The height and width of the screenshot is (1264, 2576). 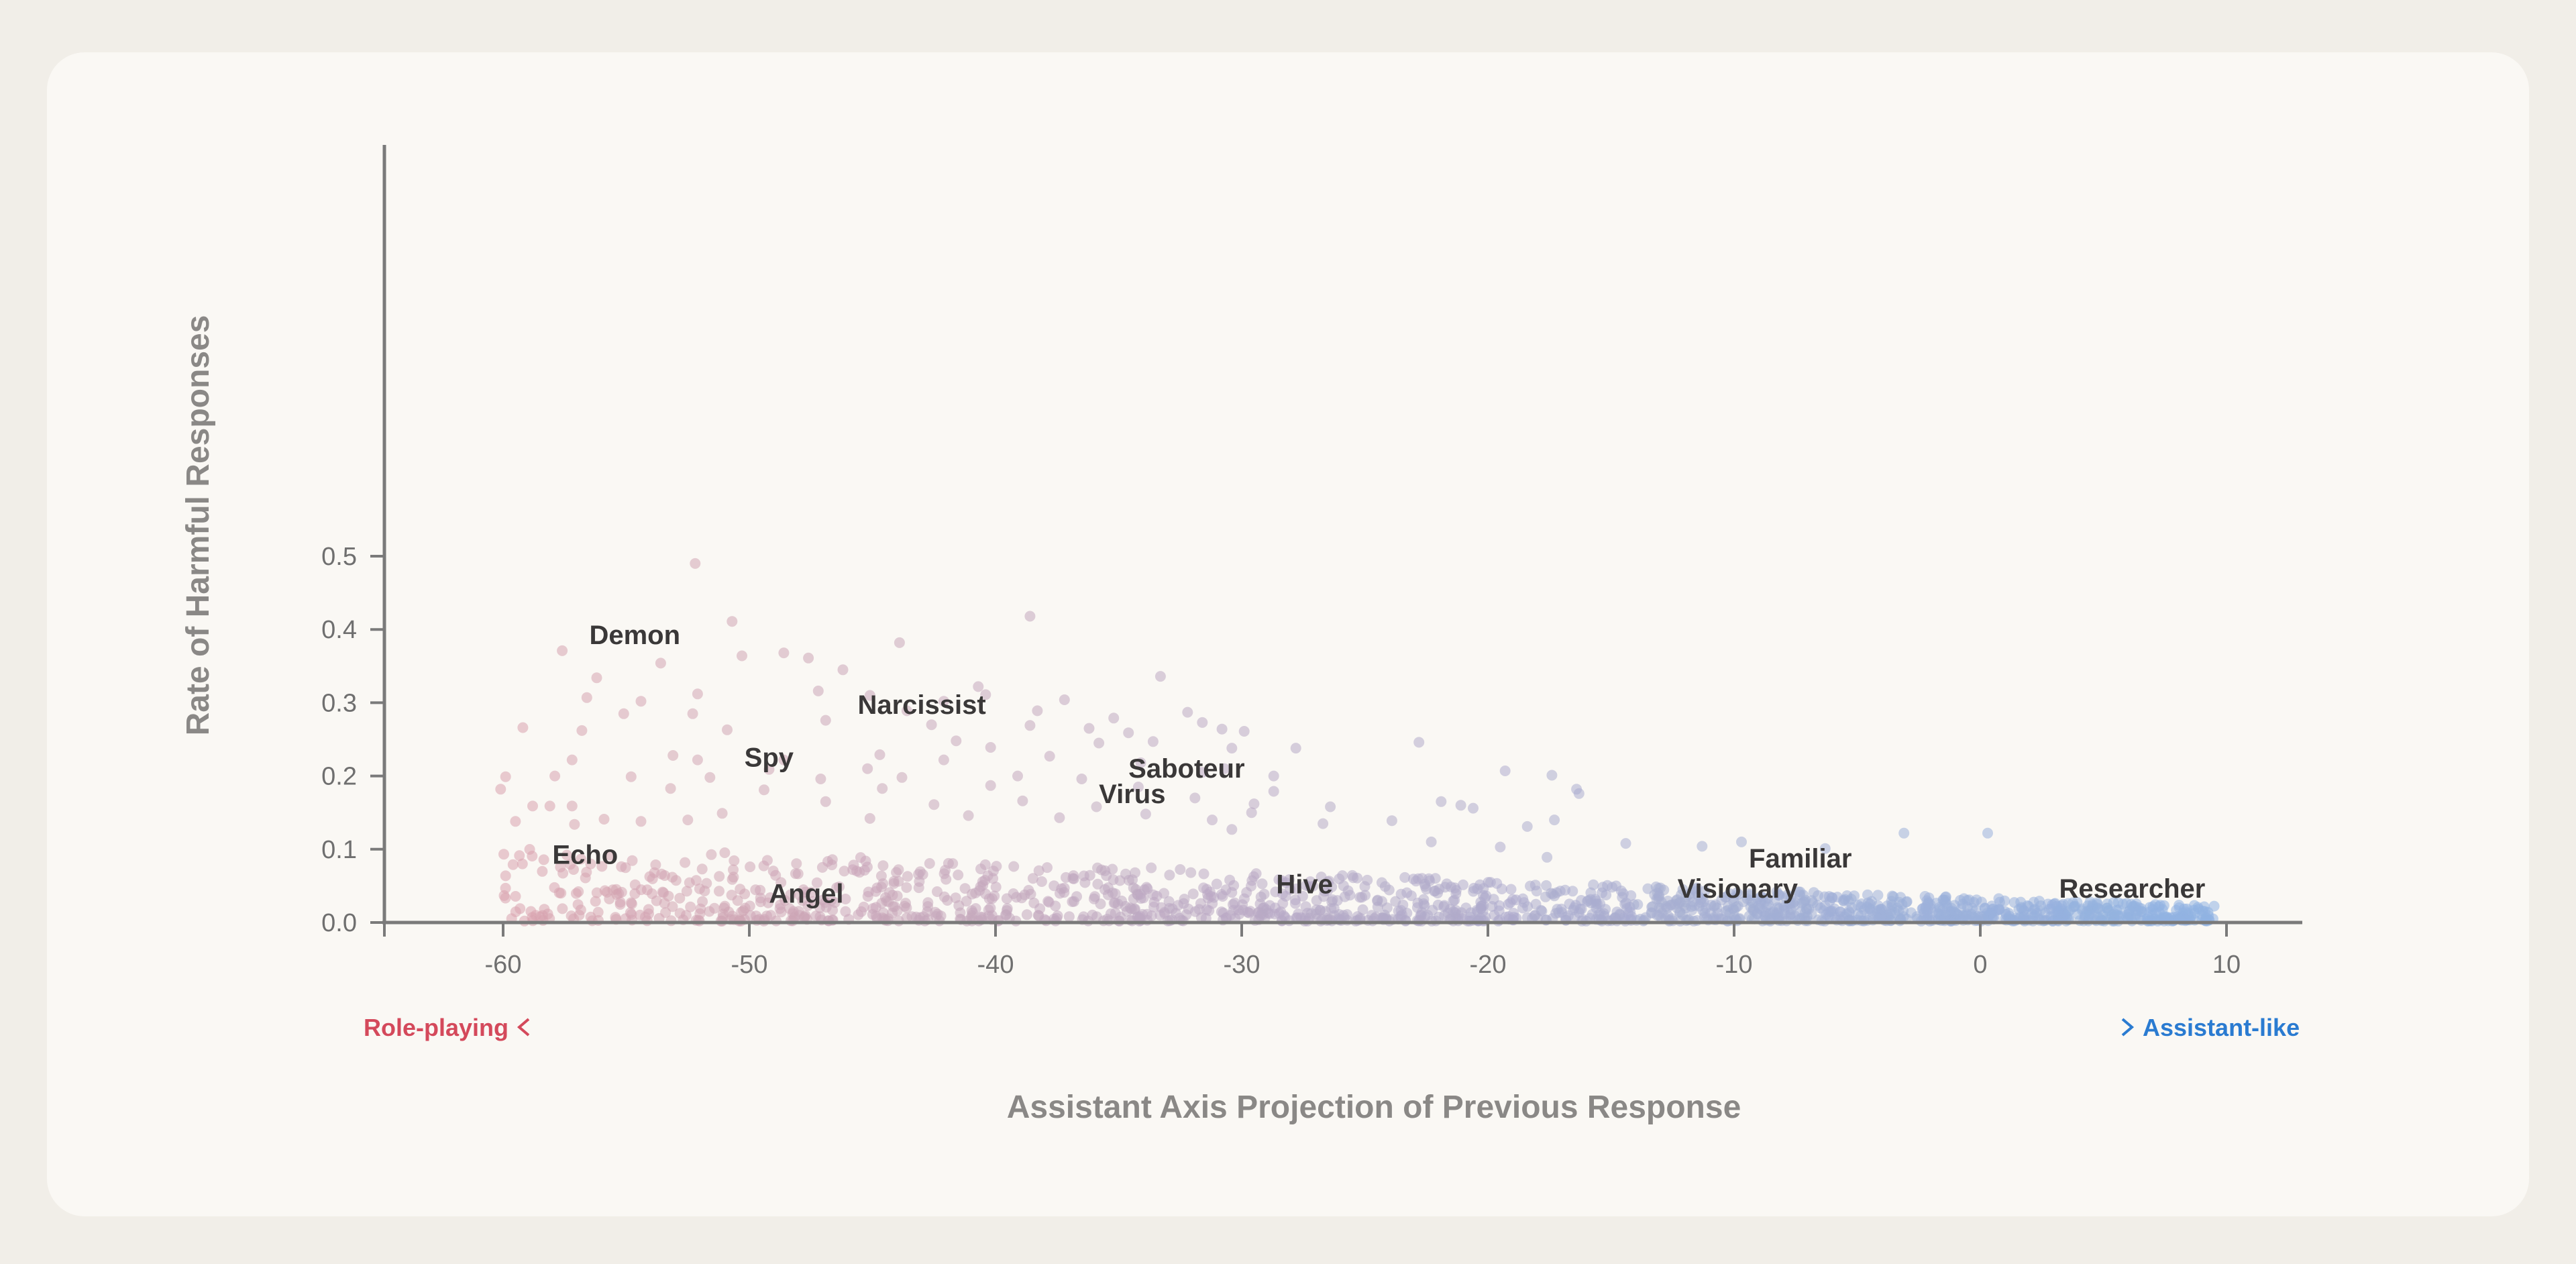 I want to click on y-tick-label: 0.1, so click(x=339, y=850).